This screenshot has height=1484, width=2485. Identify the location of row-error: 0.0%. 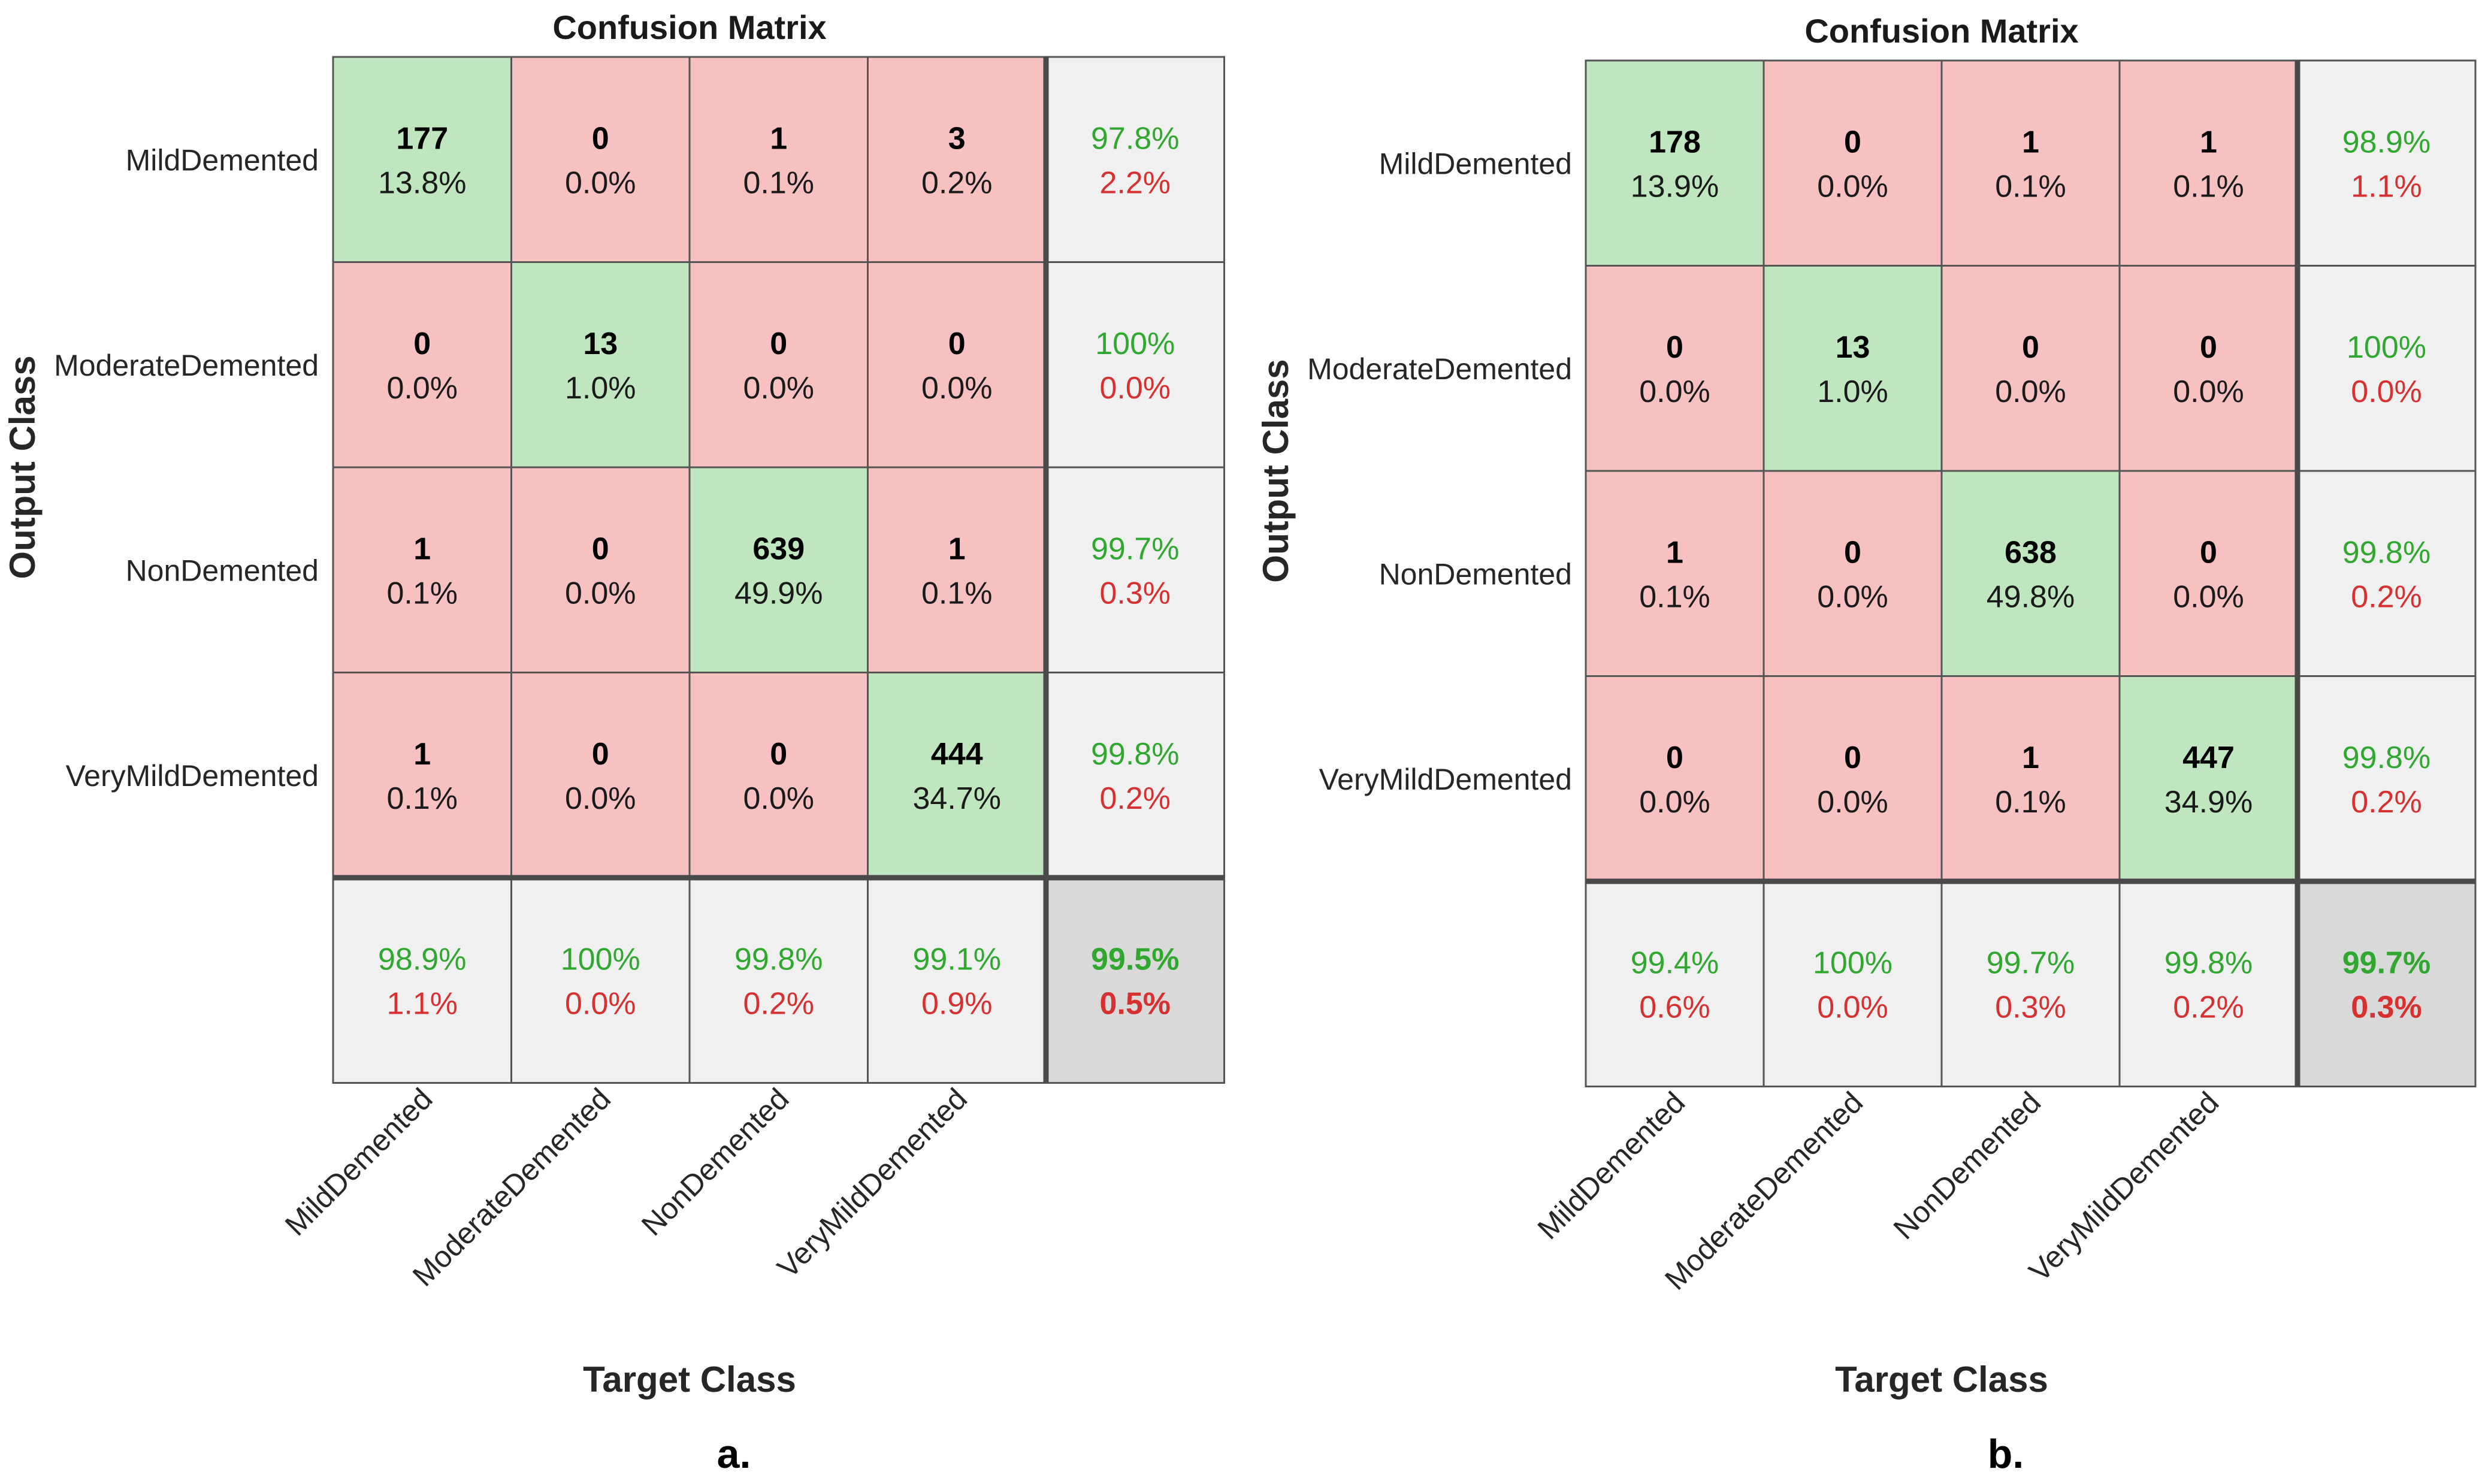
(2386, 391).